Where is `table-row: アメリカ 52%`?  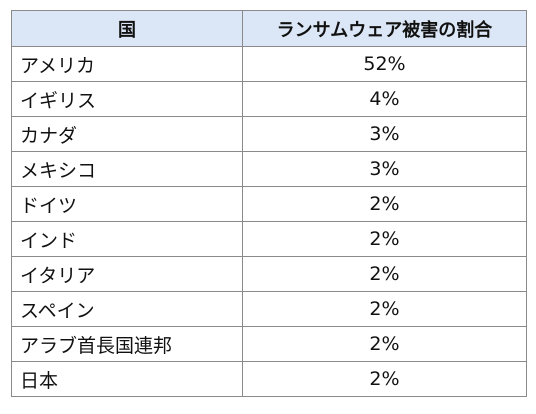 table-row: アメリカ 52% is located at coordinates (269, 64).